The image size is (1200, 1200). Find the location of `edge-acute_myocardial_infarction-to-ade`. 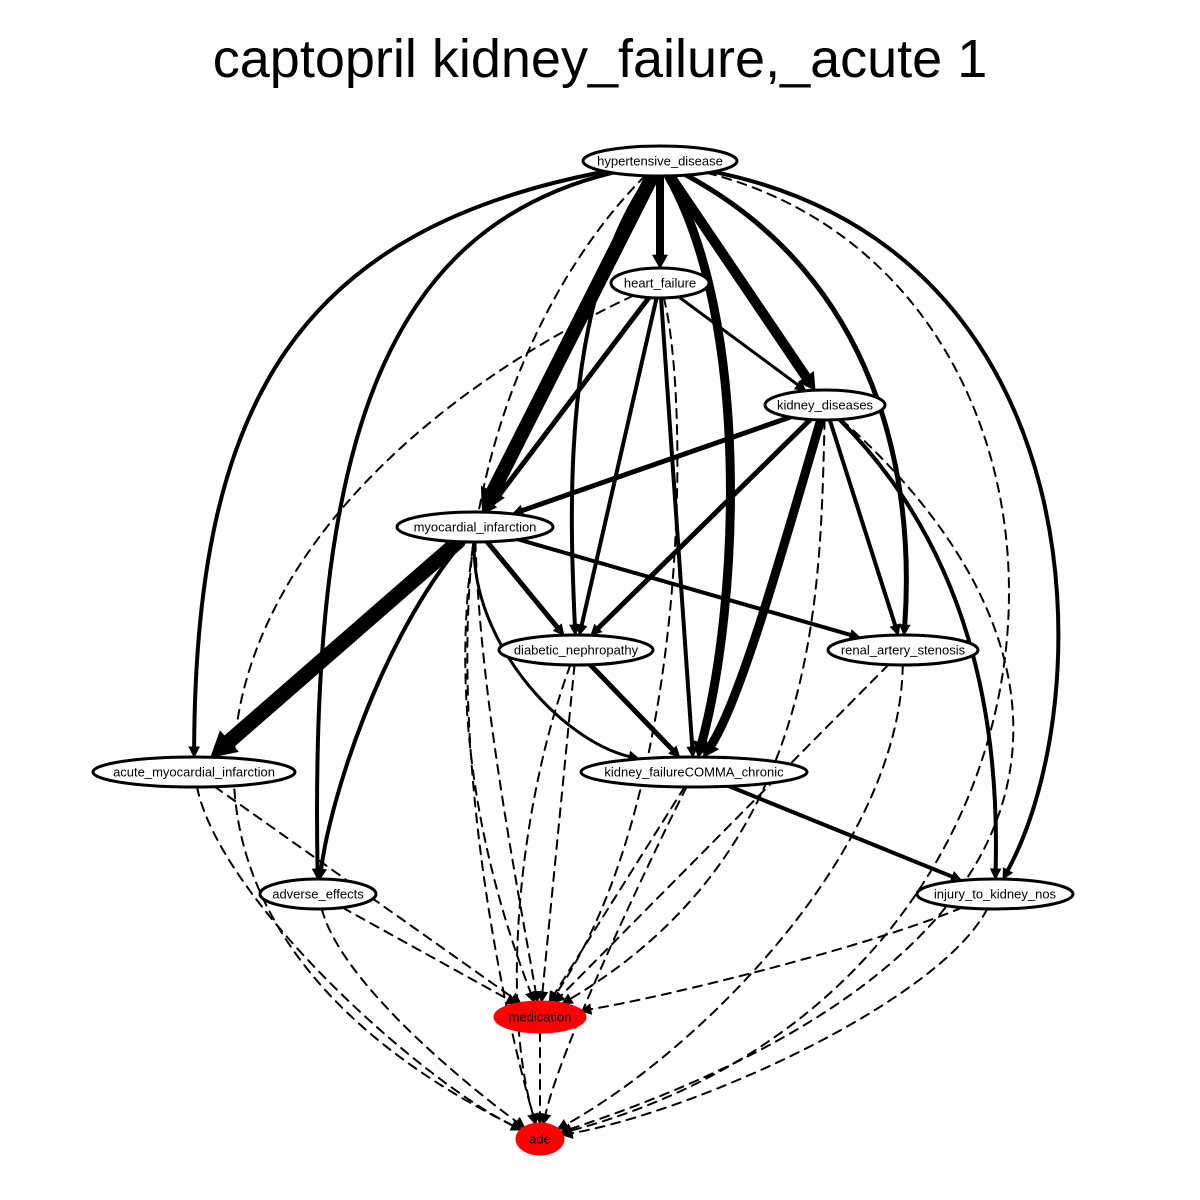

edge-acute_myocardial_infarction-to-ade is located at coordinates (359, 958).